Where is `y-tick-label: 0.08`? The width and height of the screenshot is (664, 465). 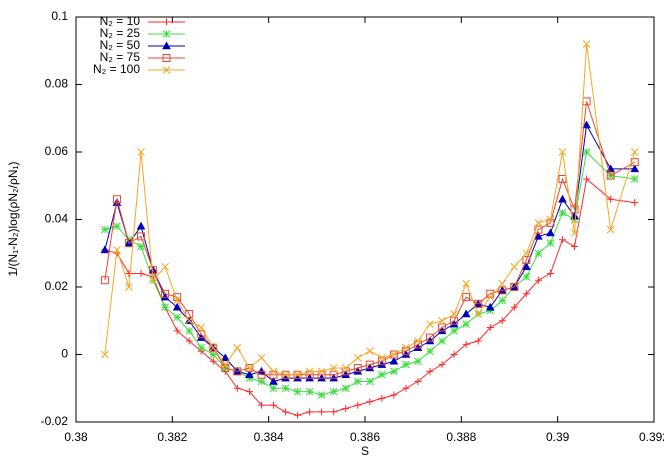 y-tick-label: 0.08 is located at coordinates (57, 84).